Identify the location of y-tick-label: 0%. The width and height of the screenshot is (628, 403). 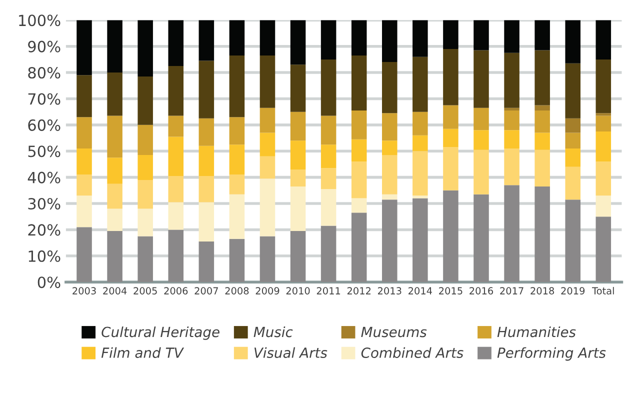
(49, 282).